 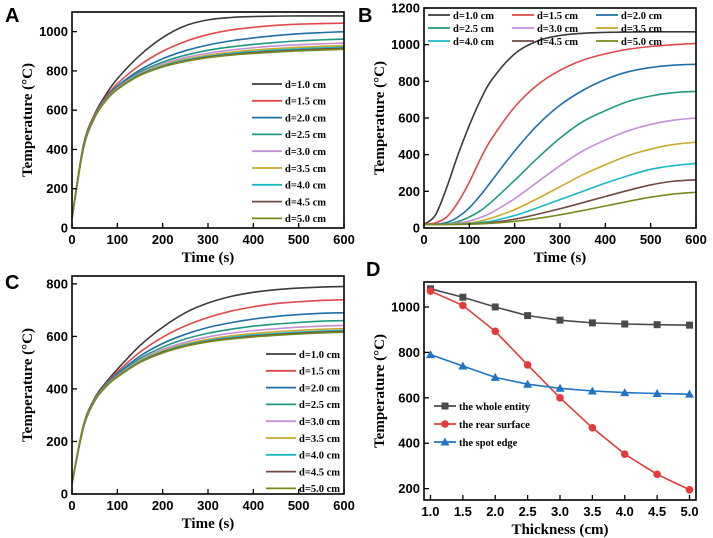 What do you see at coordinates (495, 407) in the screenshot?
I see `legend-label: the whole entity` at bounding box center [495, 407].